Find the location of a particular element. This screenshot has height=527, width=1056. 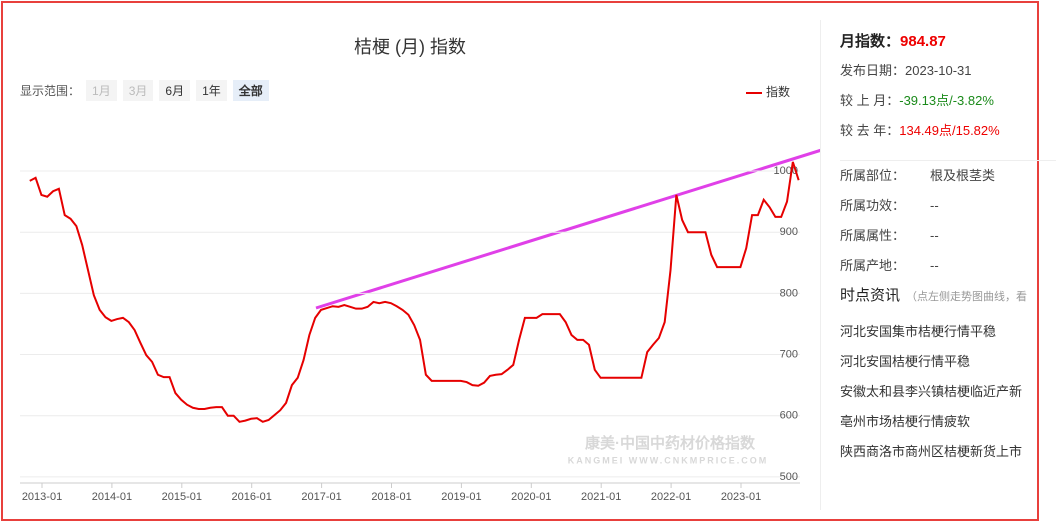

attr-row: 所属部位： 根及根茎类 is located at coordinates (948, 180).